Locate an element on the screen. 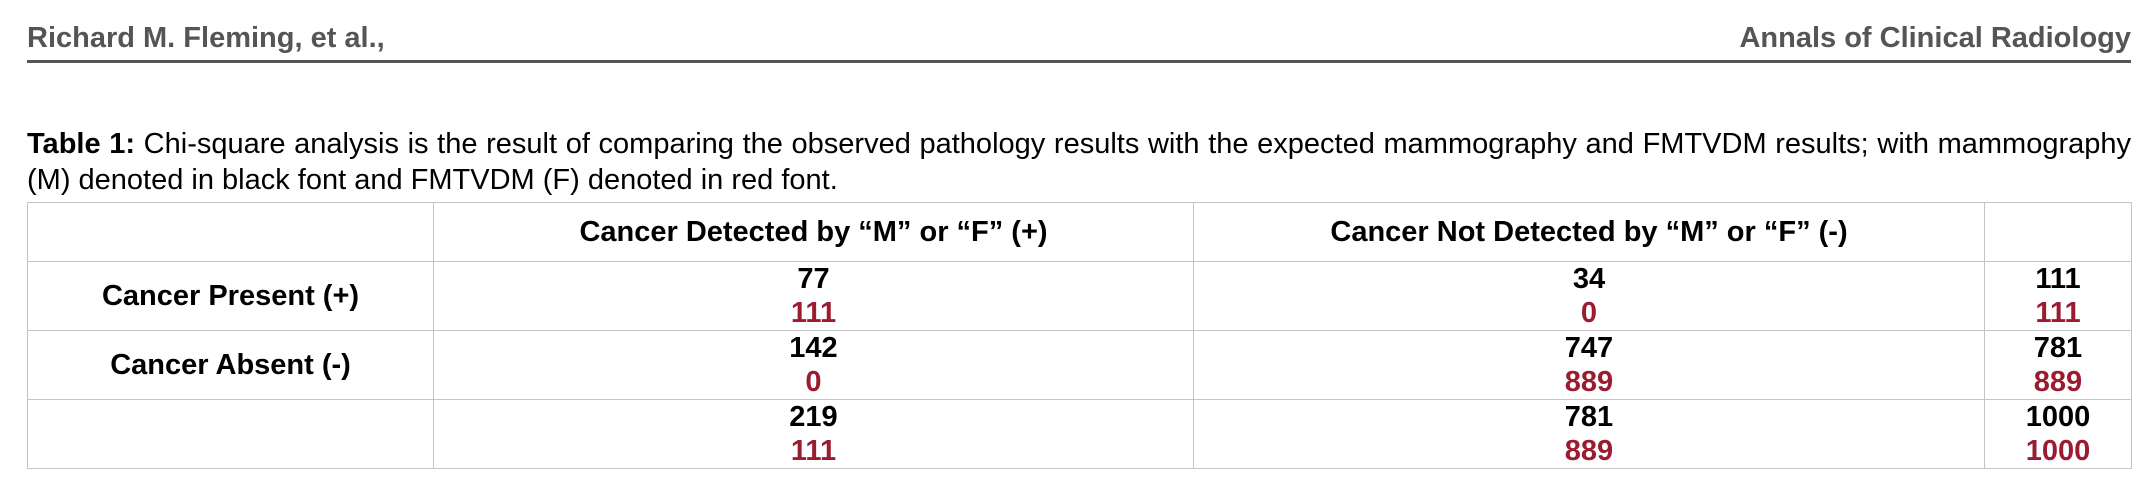 The image size is (2132, 490). mammography-value: 77 is located at coordinates (813, 279).